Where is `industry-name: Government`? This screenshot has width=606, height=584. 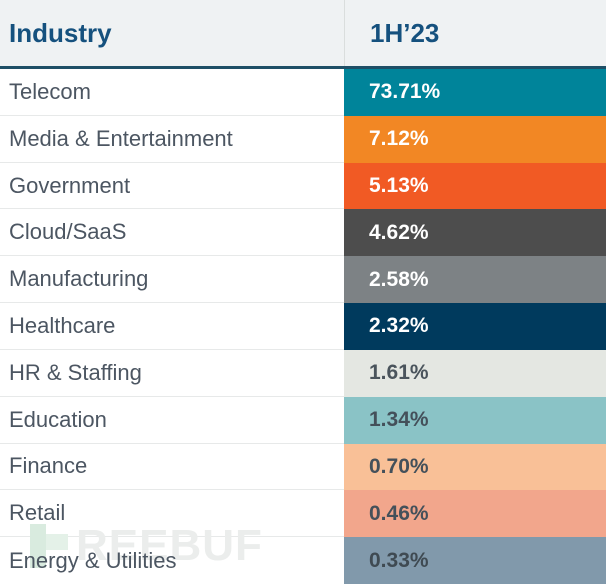 industry-name: Government is located at coordinates (70, 185).